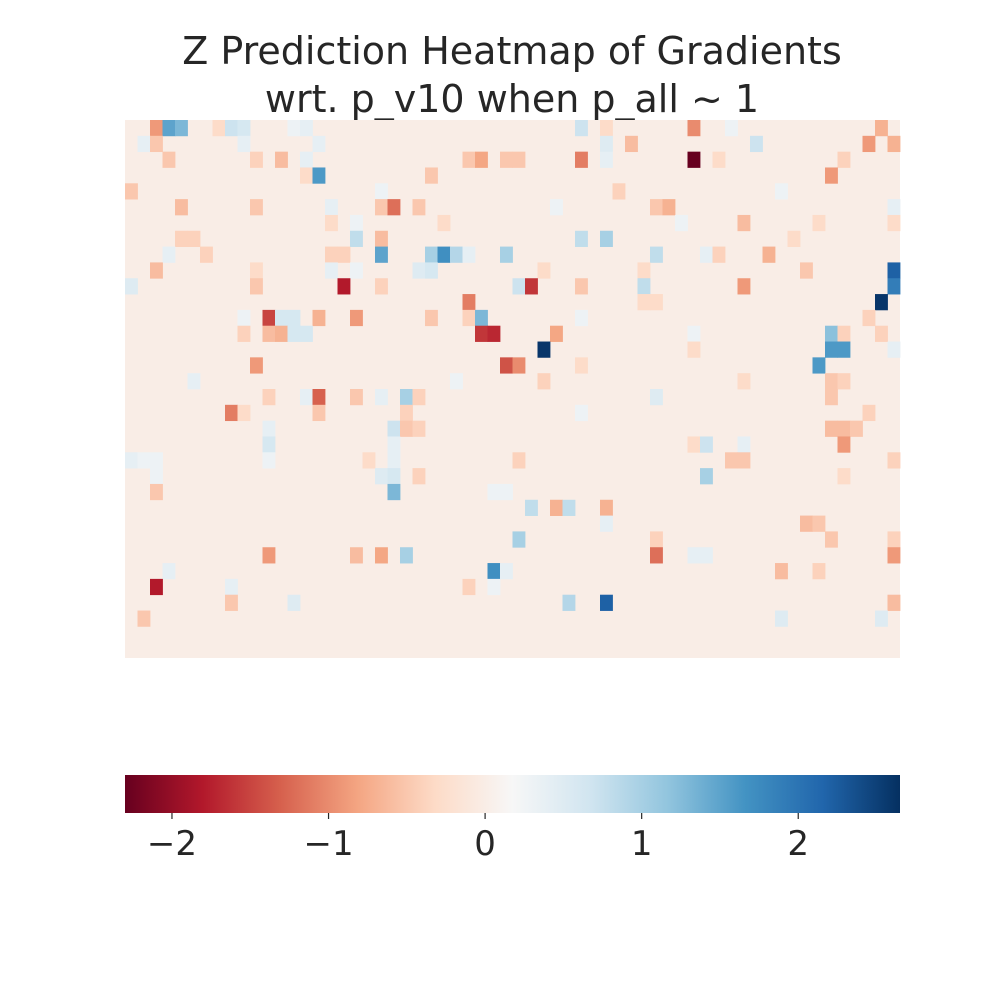 This screenshot has width=1000, height=1000. I want to click on colorbar-tick-label: 0, so click(485, 844).